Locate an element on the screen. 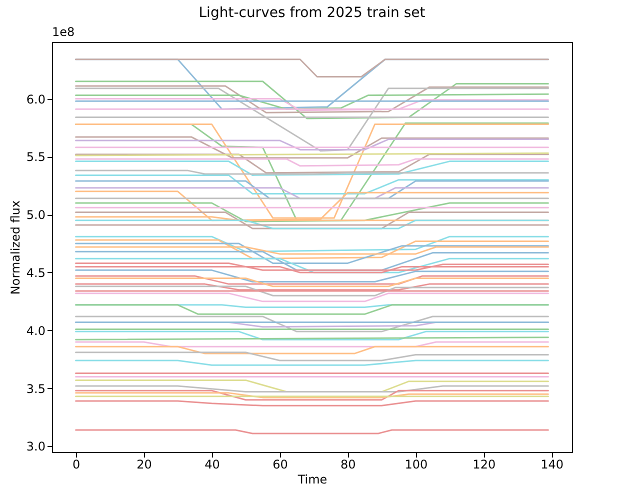 This screenshot has width=618, height=494. y-tick-label: 3.5 is located at coordinates (36, 389).